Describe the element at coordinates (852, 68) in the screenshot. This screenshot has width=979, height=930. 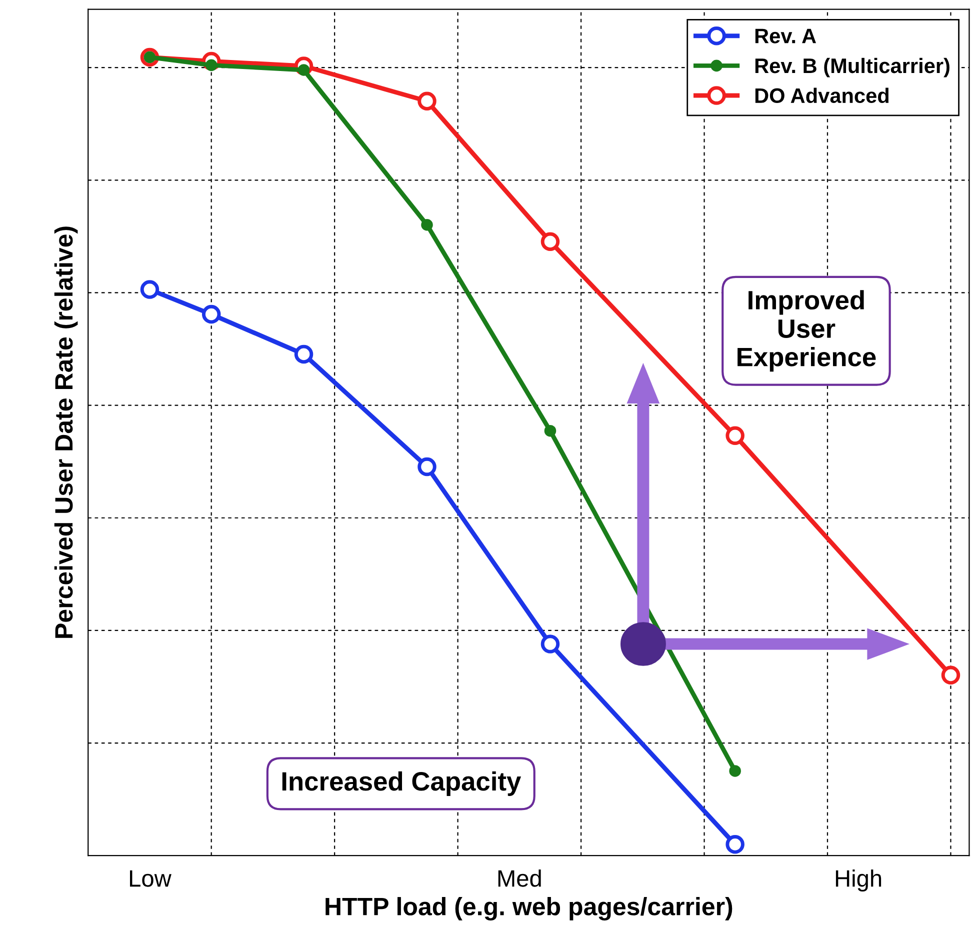
I see `legend-label: Rev. B (Multicarrier)` at that location.